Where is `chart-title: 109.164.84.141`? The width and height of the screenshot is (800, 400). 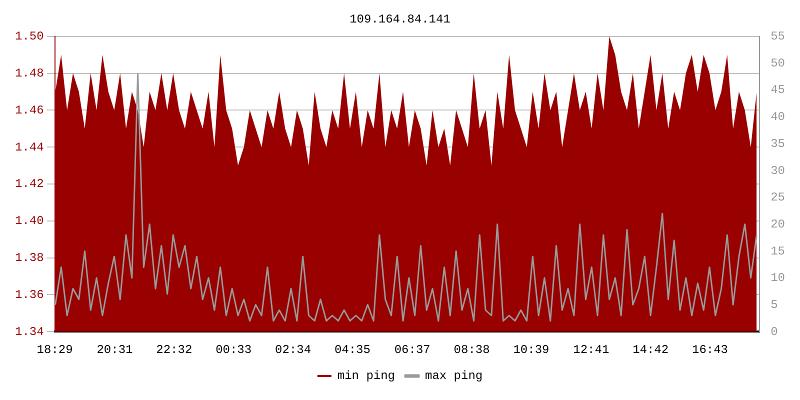
chart-title: 109.164.84.141 is located at coordinates (400, 19).